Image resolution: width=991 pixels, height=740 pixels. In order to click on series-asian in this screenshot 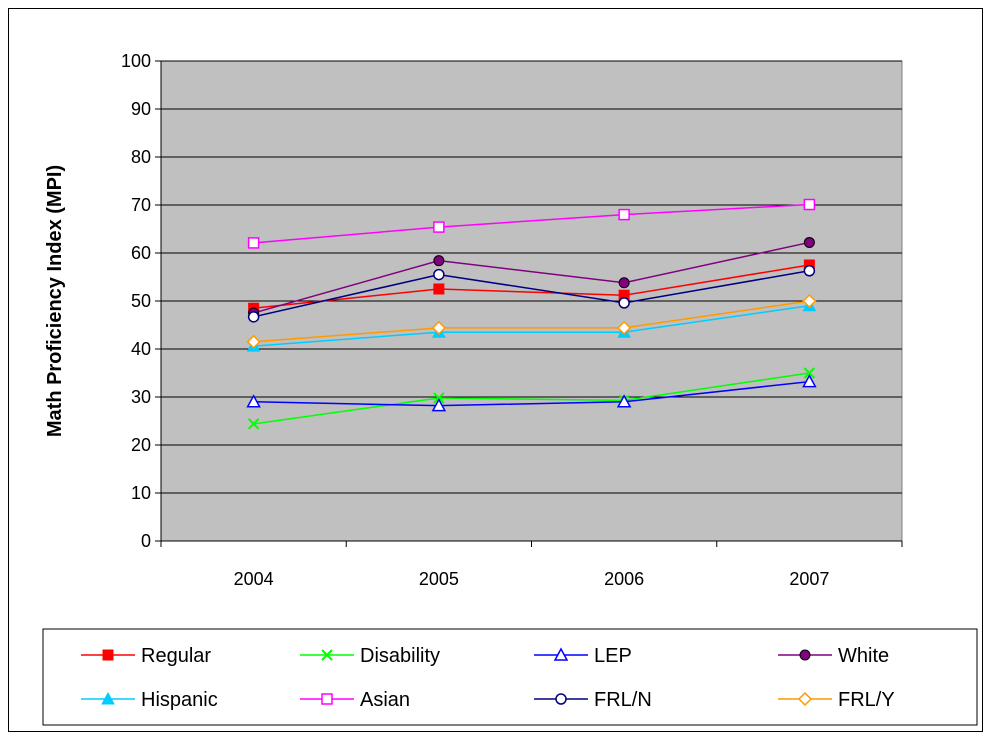, I will do `click(531, 223)`.